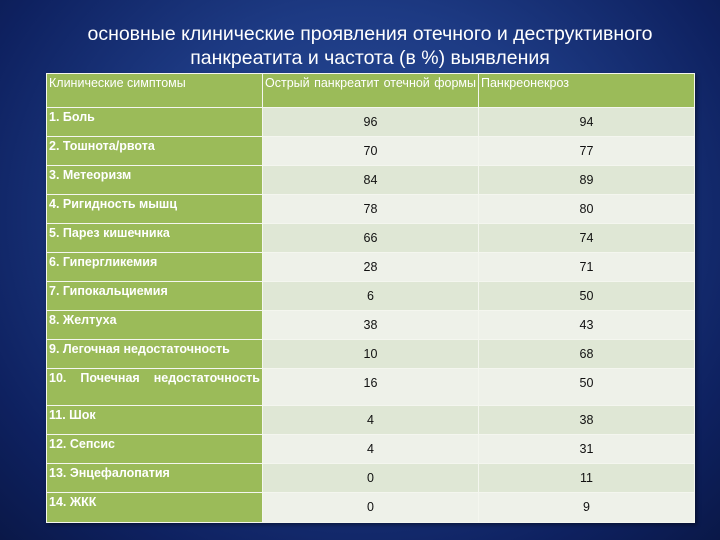  I want to click on edematous-value: 38, so click(370, 325).